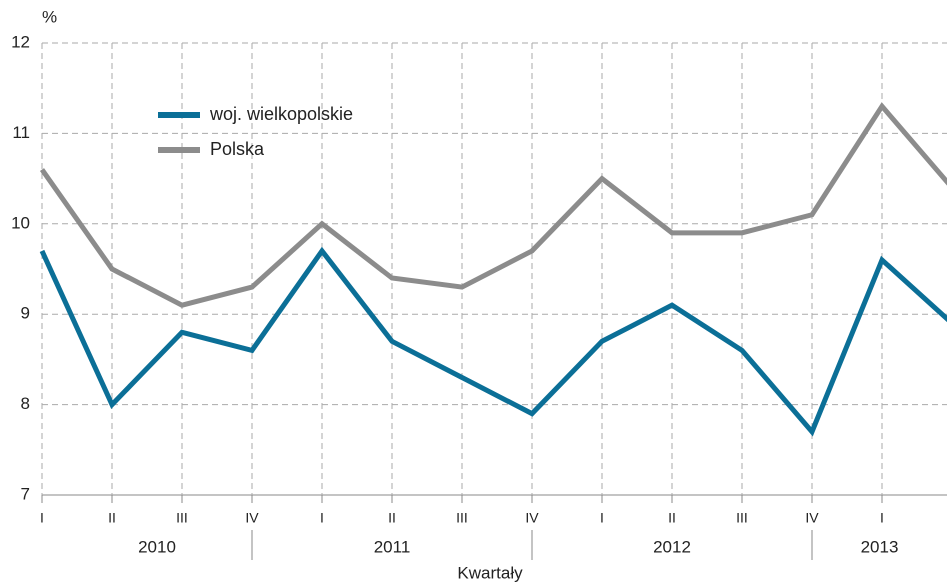 This screenshot has height=583, width=947. What do you see at coordinates (672, 546) in the screenshot?
I see `year-label: 2012` at bounding box center [672, 546].